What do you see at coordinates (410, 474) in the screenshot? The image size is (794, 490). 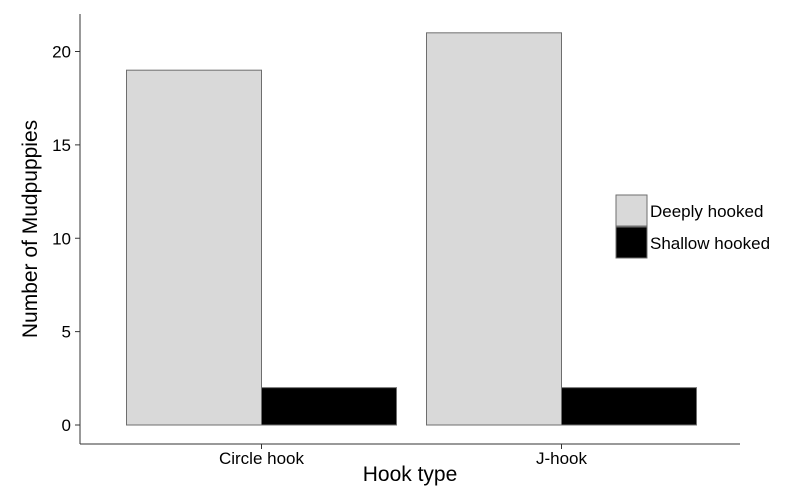 I see `x-axis-title: Hook type` at bounding box center [410, 474].